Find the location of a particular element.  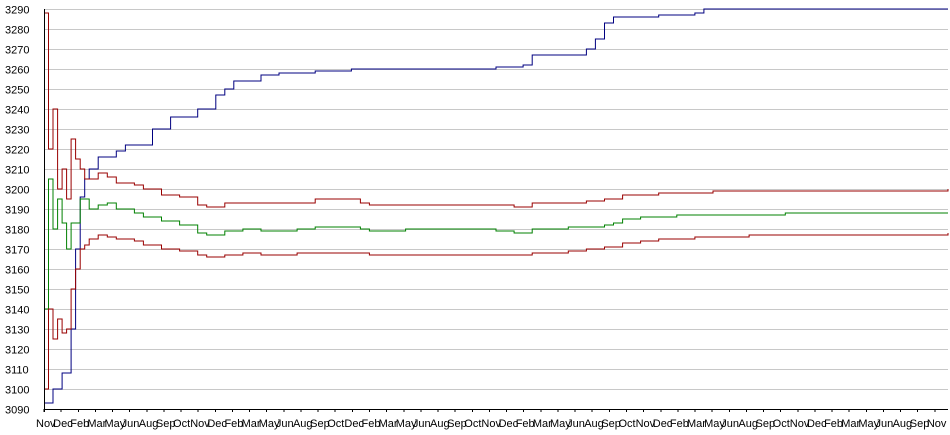

y-tick-label: 3180 is located at coordinates (17, 231).